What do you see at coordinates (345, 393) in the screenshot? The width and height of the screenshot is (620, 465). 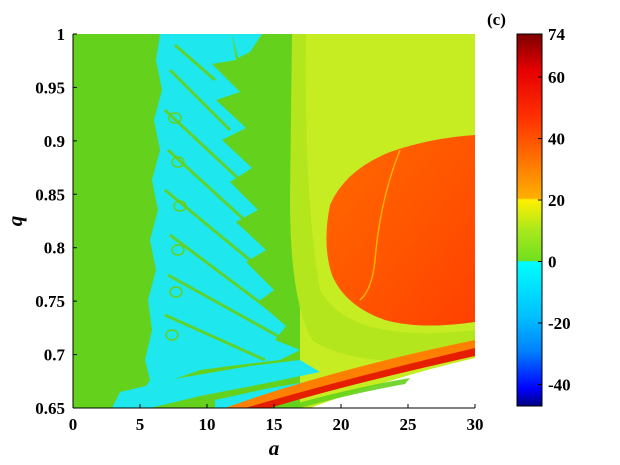 I see `lower-green-speckles` at bounding box center [345, 393].